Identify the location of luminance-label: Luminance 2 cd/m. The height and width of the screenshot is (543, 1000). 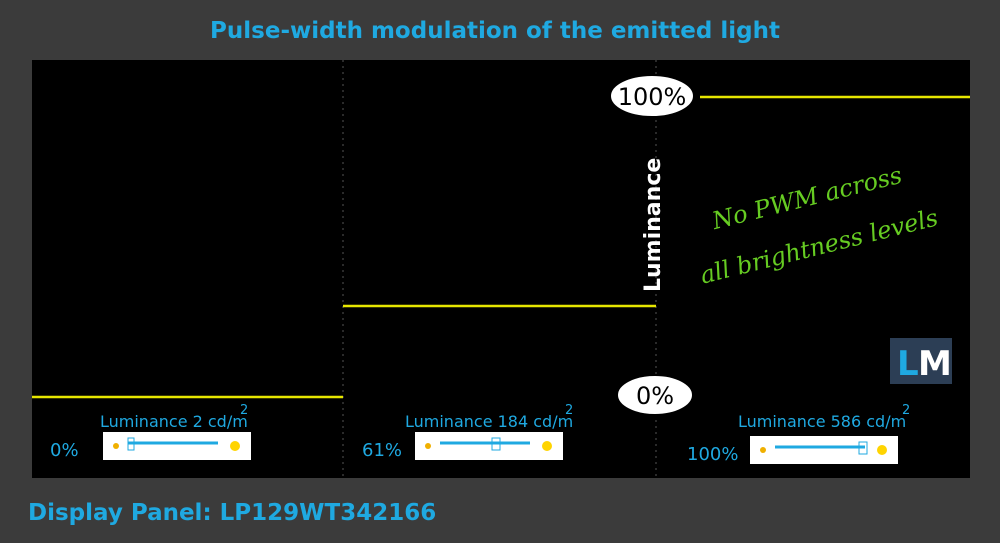
(174, 421).